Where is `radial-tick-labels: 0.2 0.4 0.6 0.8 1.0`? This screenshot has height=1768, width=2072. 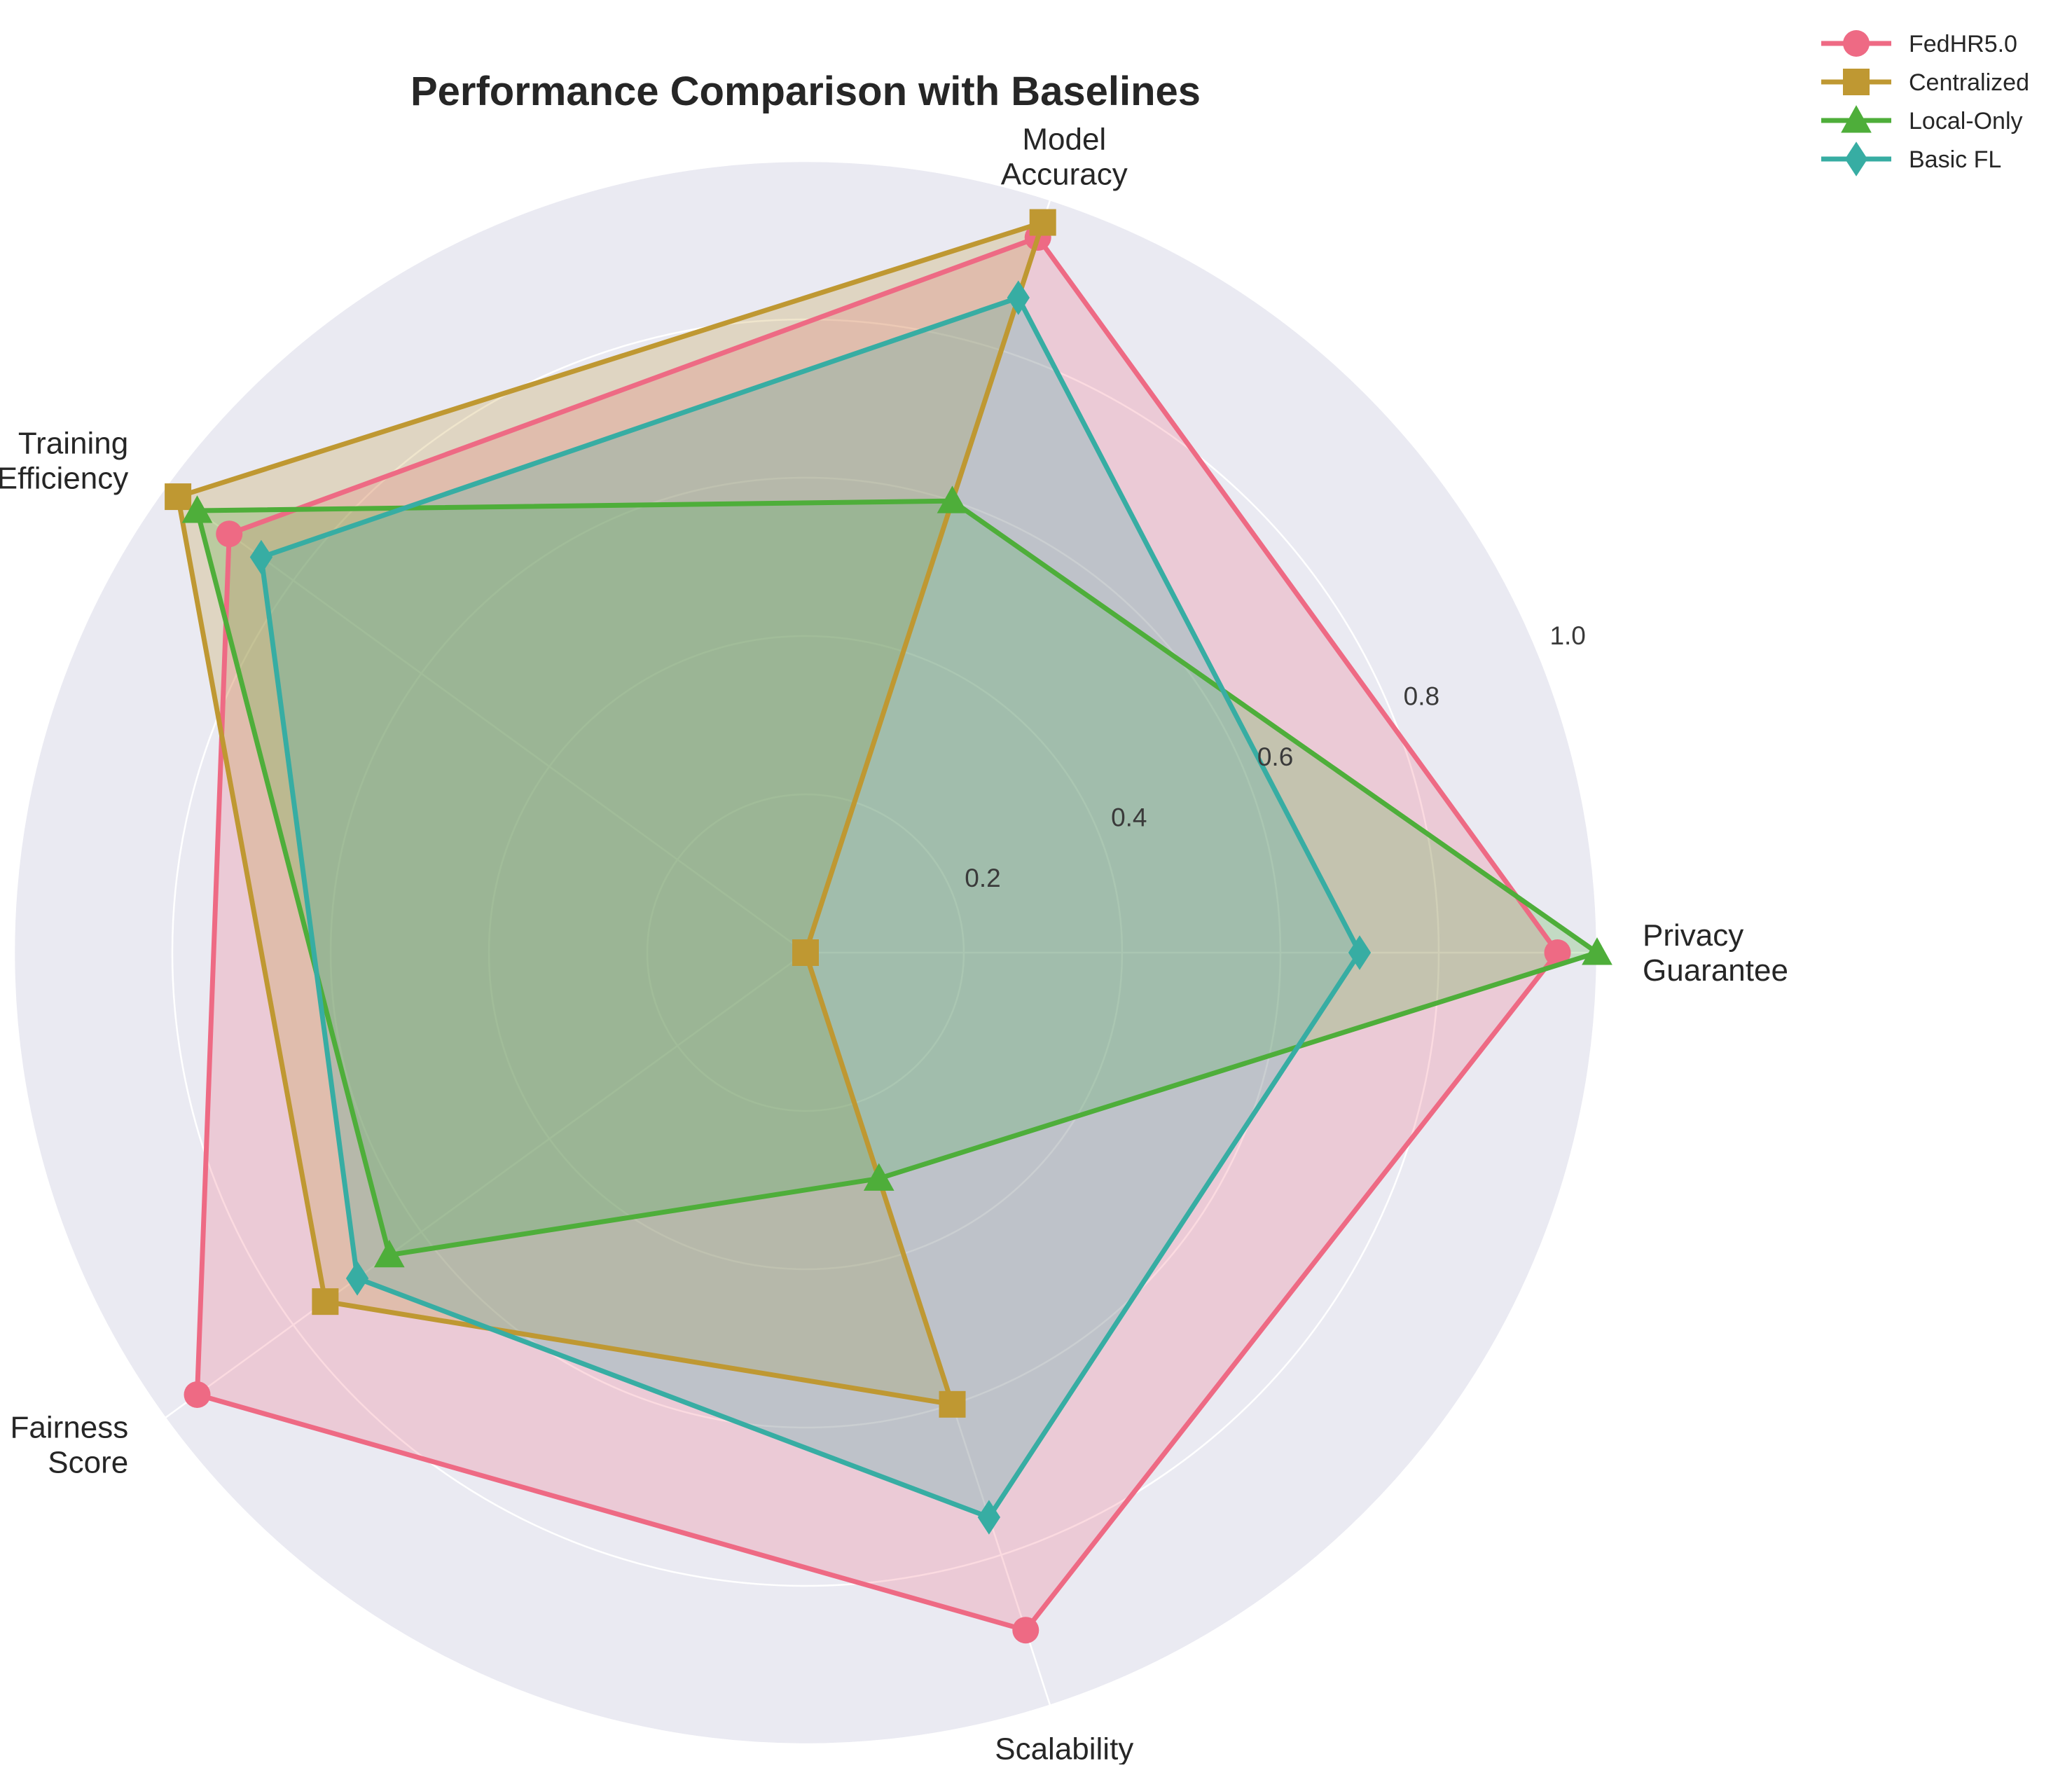
radial-tick-labels: 0.2 0.4 0.6 0.8 1.0 is located at coordinates (1276, 756).